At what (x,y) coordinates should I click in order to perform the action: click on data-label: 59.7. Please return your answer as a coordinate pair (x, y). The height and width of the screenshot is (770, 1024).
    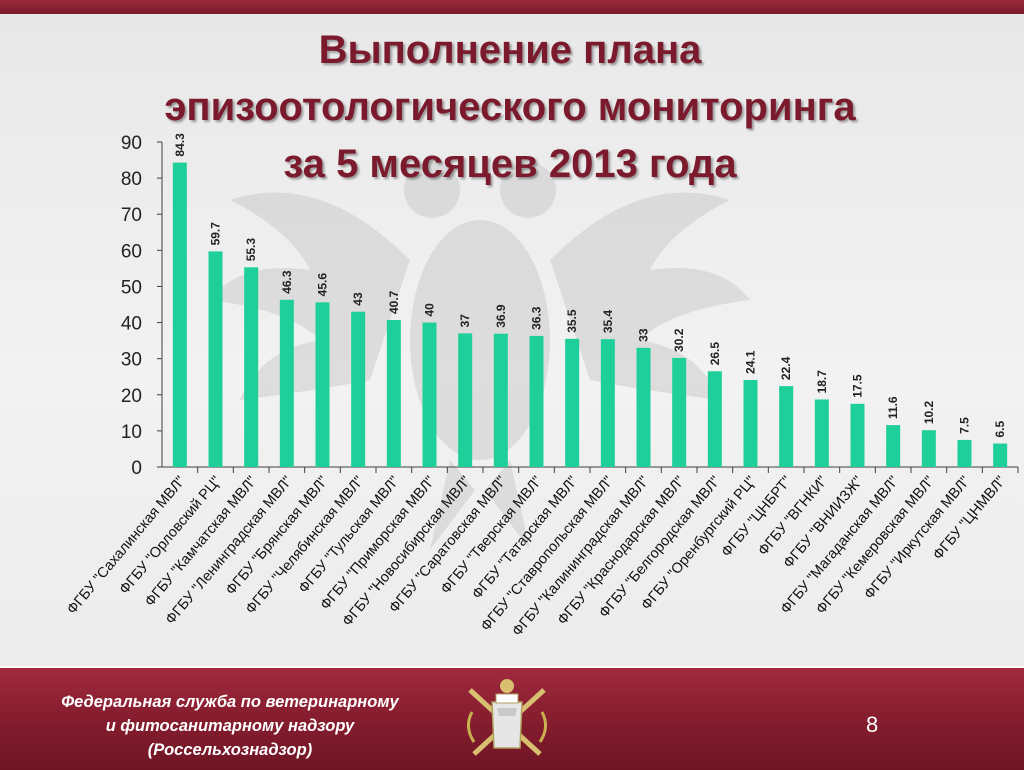
    Looking at the image, I should click on (216, 234).